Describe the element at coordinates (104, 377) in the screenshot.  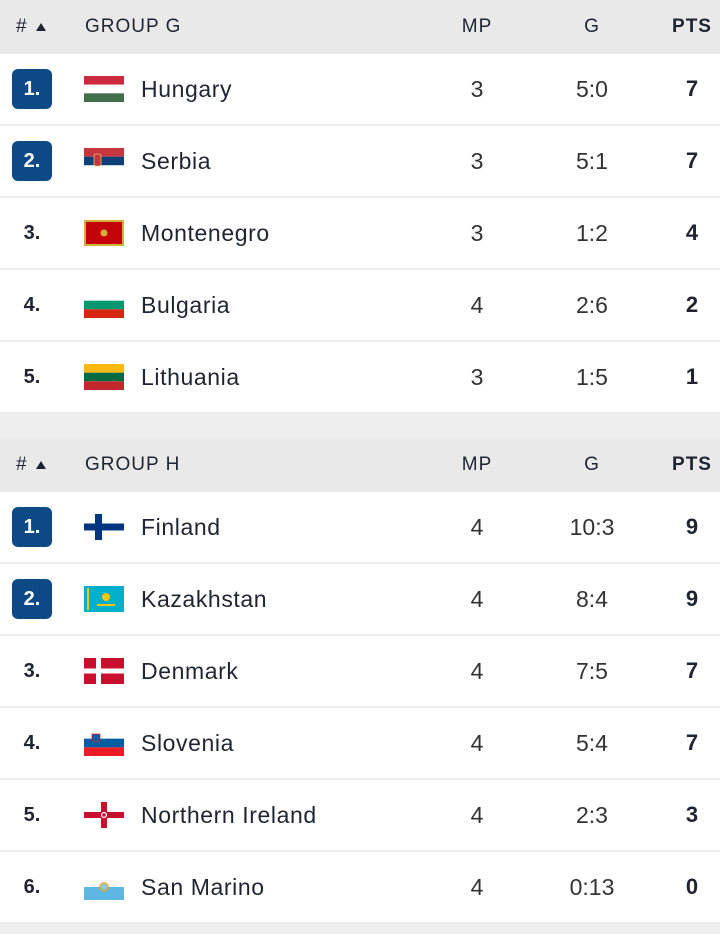
I see `lithuania-flag-icon` at that location.